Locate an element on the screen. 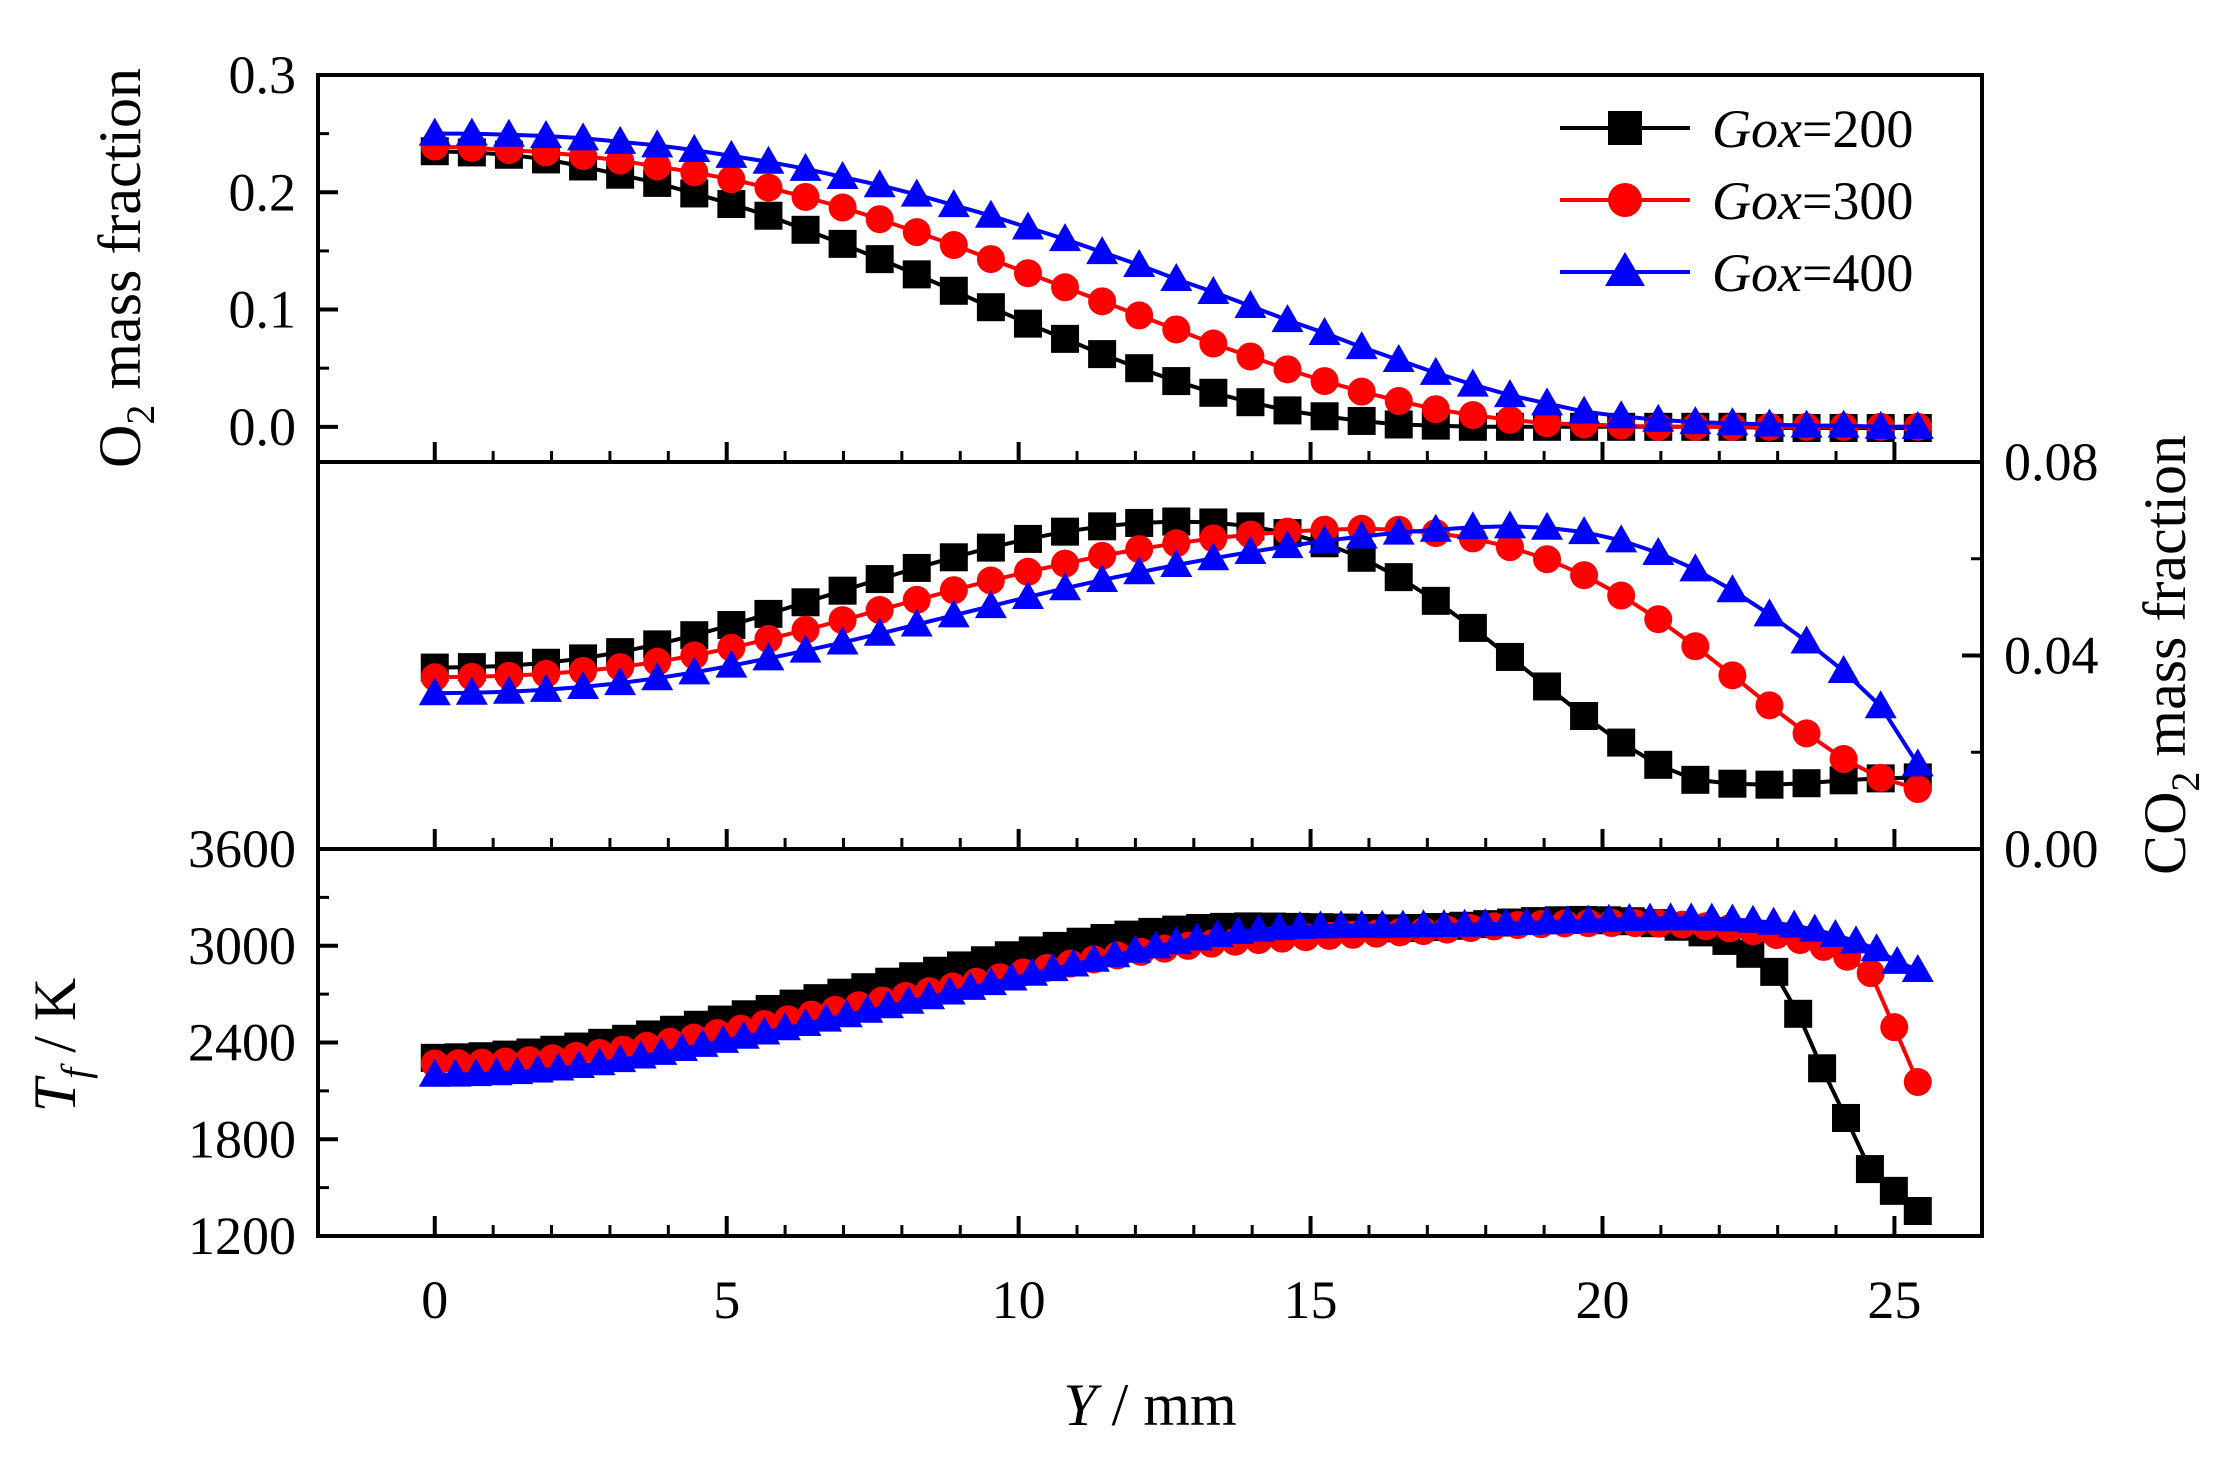 Image resolution: width=2237 pixels, height=1462 pixels. x-axis-title: Y / mm is located at coordinates (1149, 1405).